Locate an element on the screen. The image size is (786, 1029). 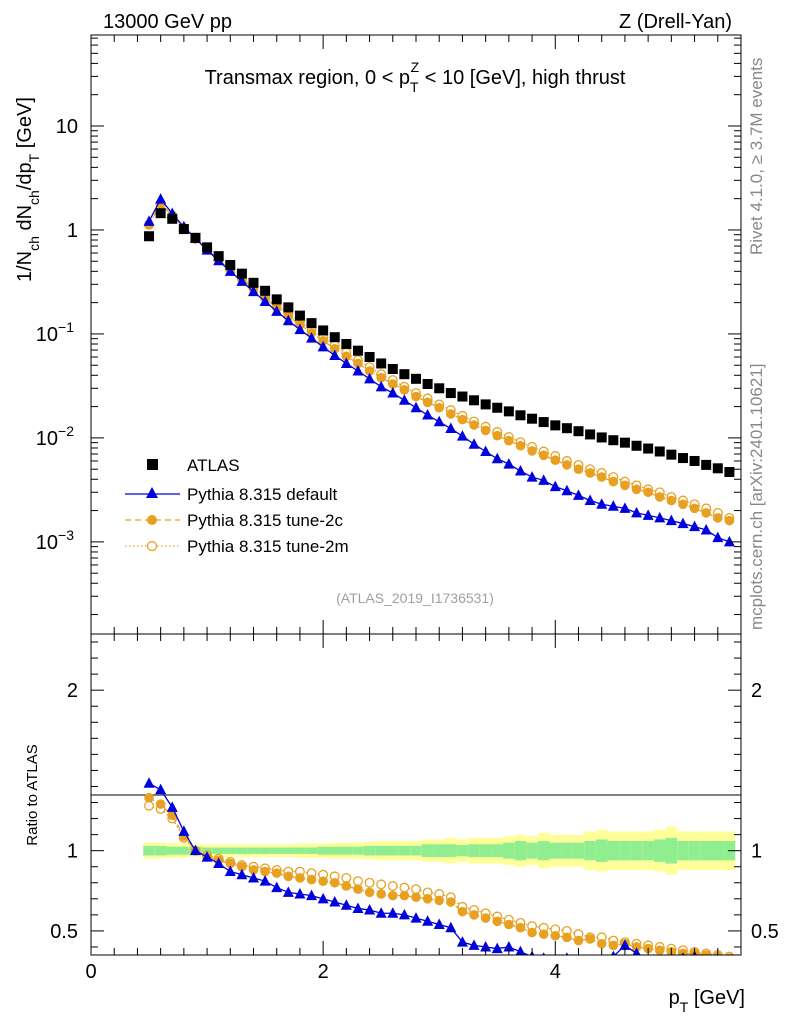
y-tick-label: 10−3 is located at coordinates (55, 540).